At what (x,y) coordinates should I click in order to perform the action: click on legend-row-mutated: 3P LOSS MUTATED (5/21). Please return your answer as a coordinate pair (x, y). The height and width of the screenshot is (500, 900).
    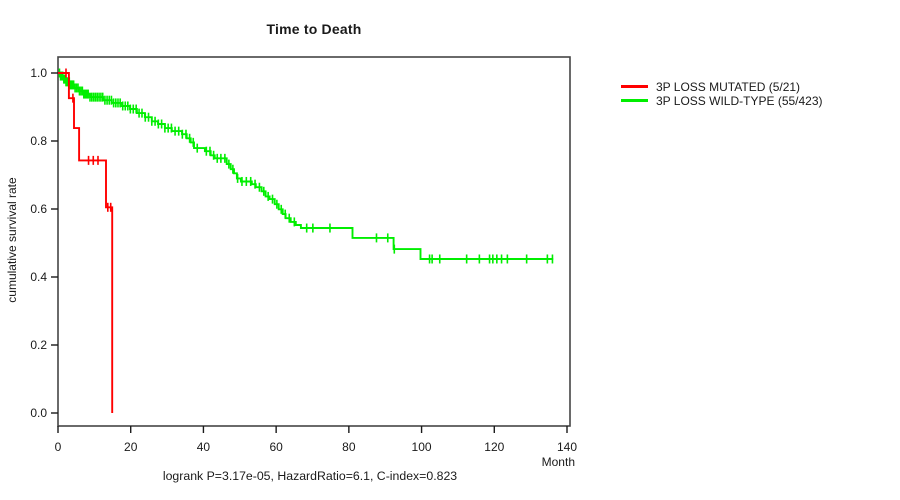
    Looking at the image, I should click on (722, 86).